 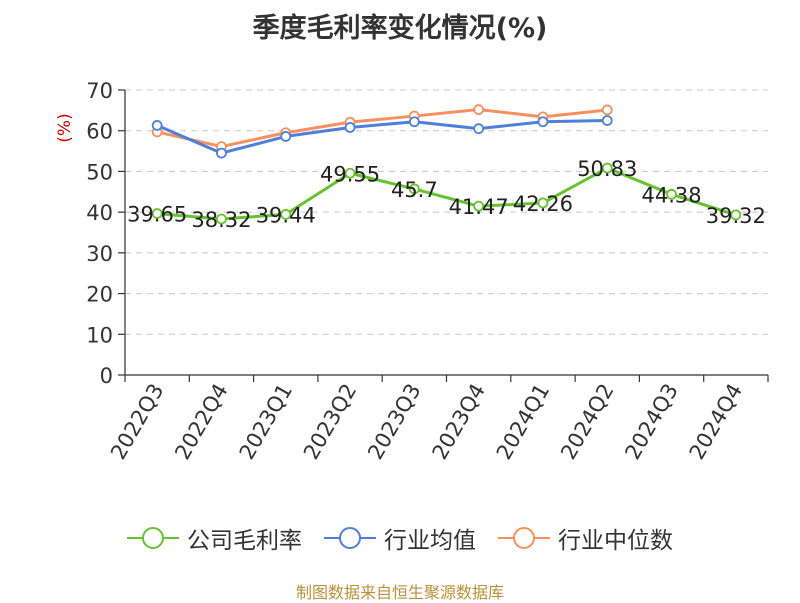 What do you see at coordinates (99, 213) in the screenshot?
I see `y-tick-label: 40` at bounding box center [99, 213].